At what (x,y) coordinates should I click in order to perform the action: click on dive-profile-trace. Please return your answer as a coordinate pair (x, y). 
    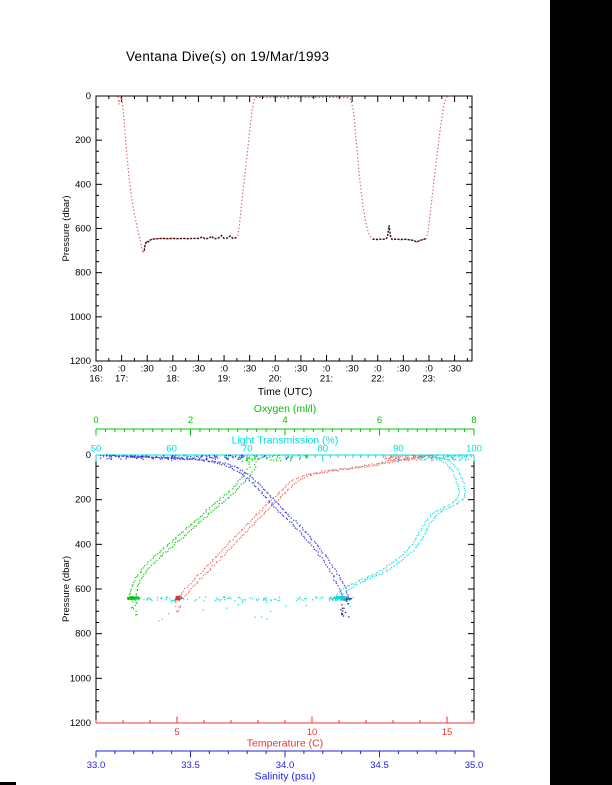
    Looking at the image, I should click on (285, 175).